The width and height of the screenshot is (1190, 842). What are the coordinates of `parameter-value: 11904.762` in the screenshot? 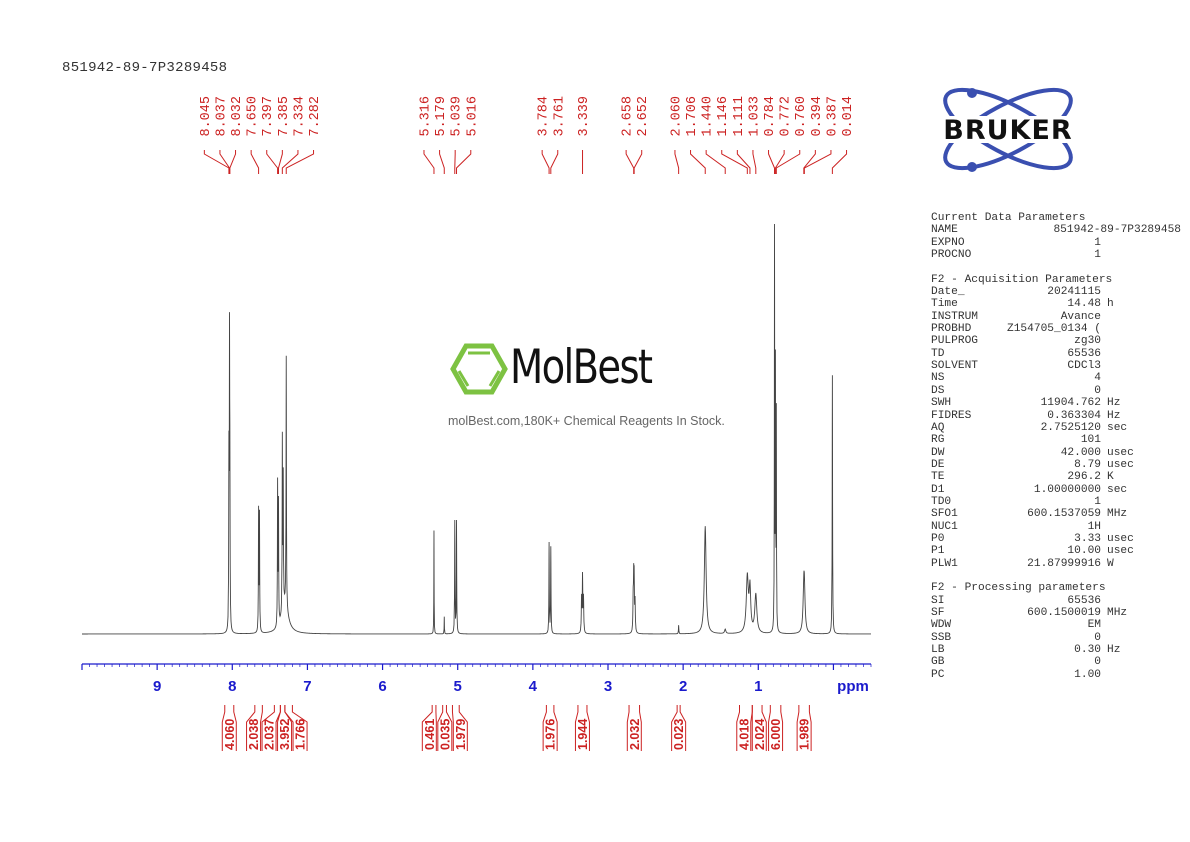 It's located at (1070, 403).